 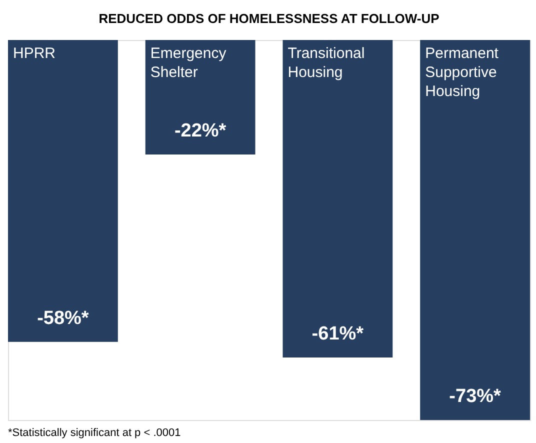 I want to click on x-tick-label: Transitional Housing, so click(x=326, y=63).